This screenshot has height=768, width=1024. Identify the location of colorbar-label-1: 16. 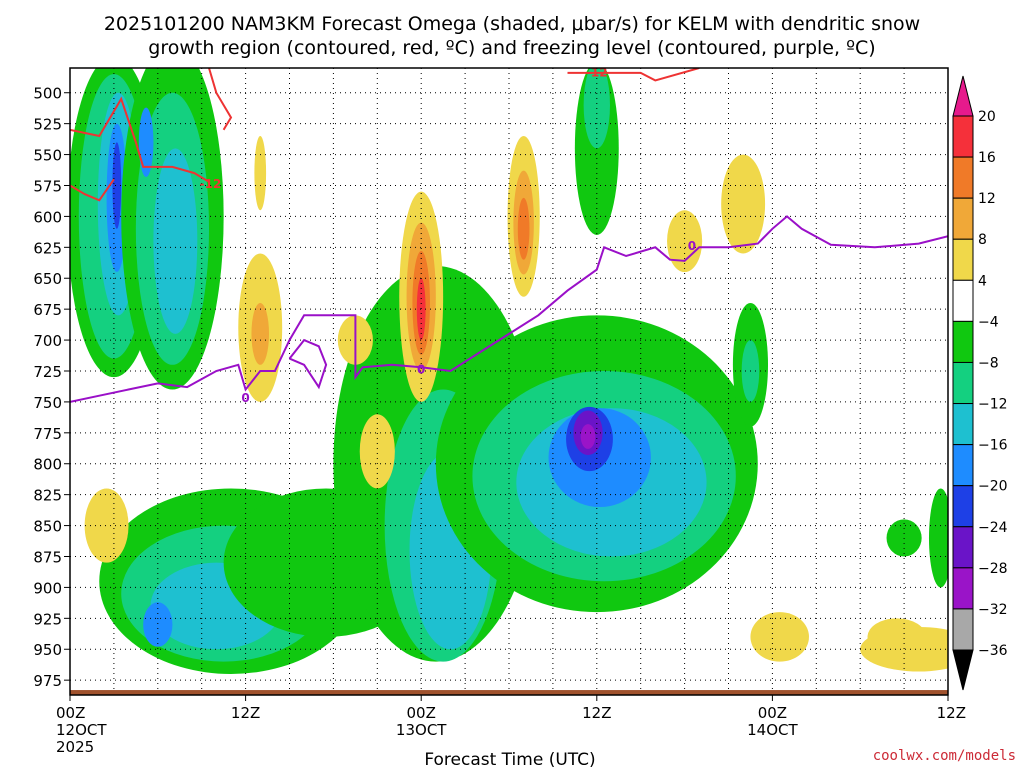
(987, 158).